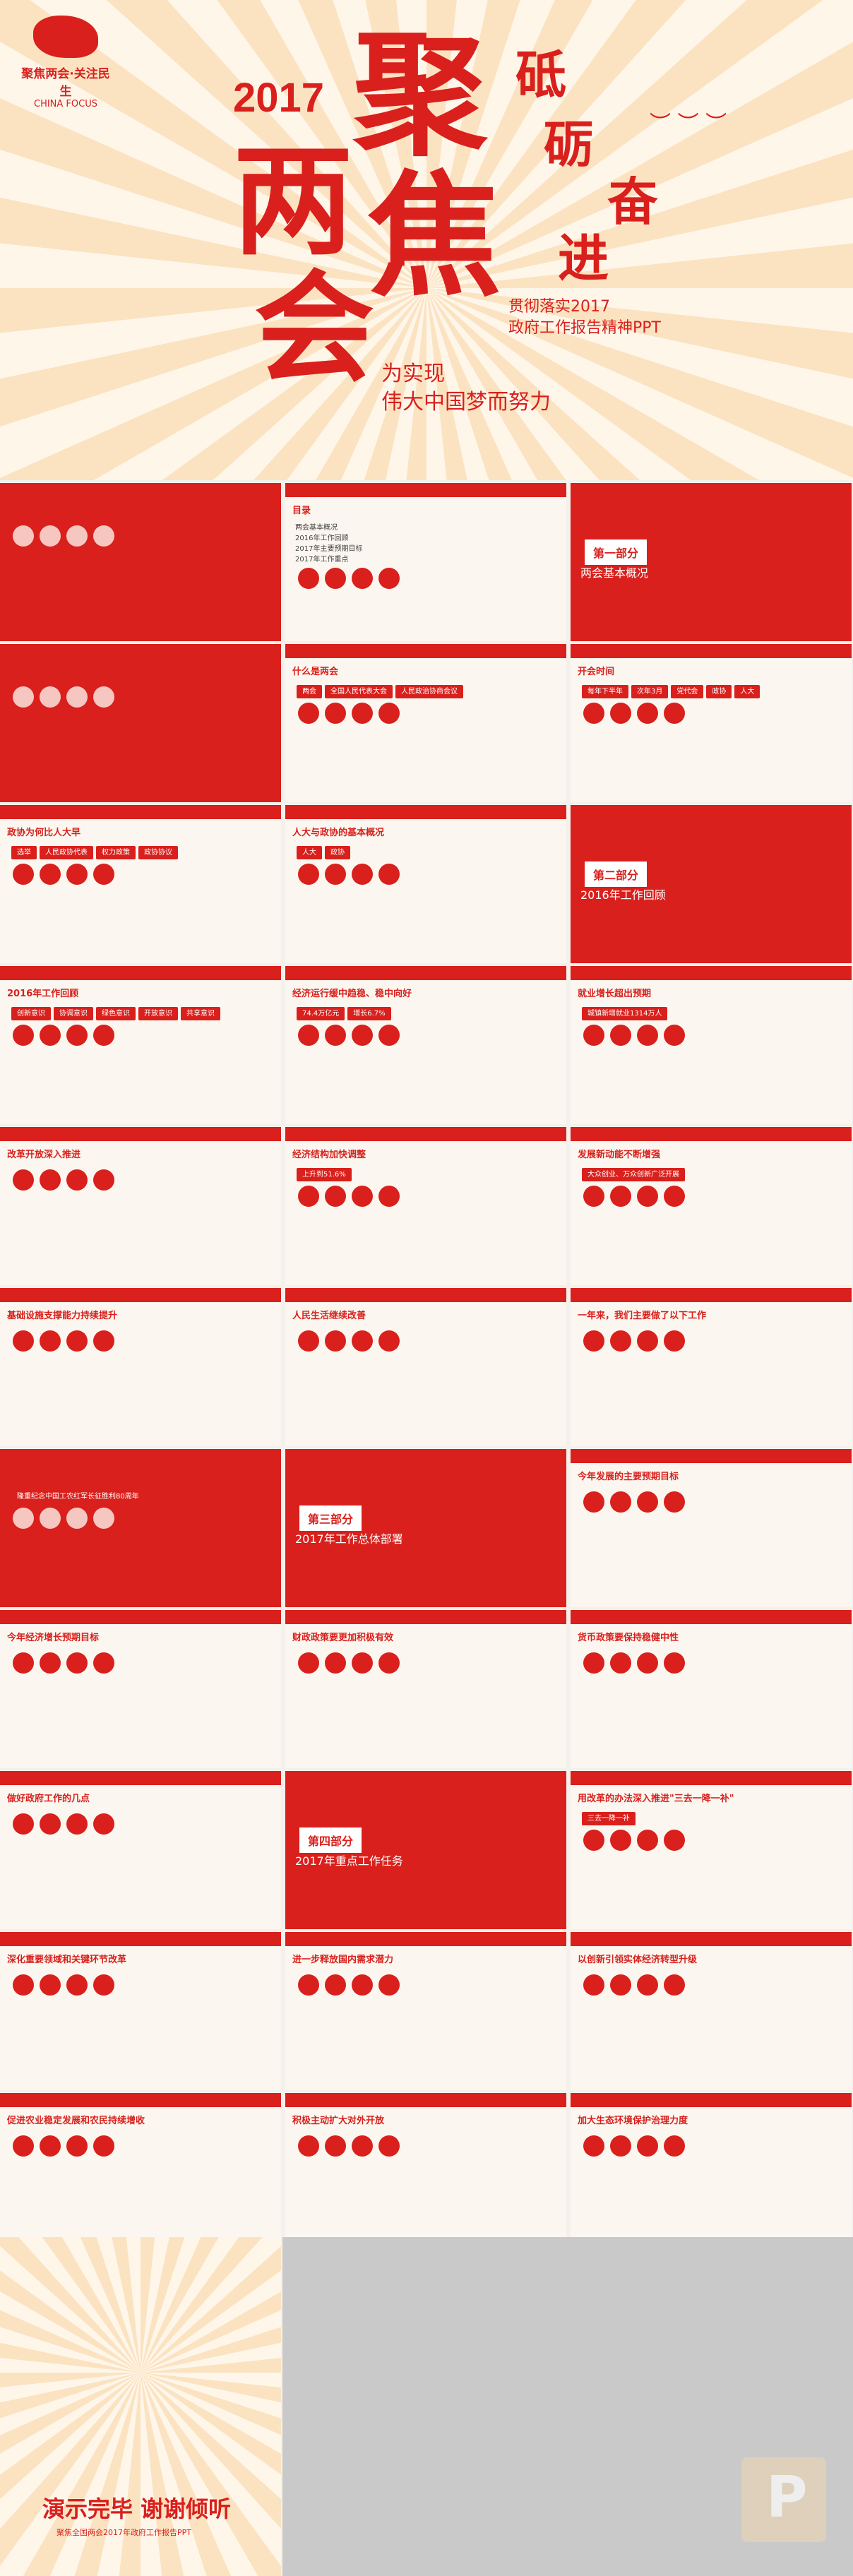 The width and height of the screenshot is (853, 2576). I want to click on slide-thumbnail, so click(140, 723).